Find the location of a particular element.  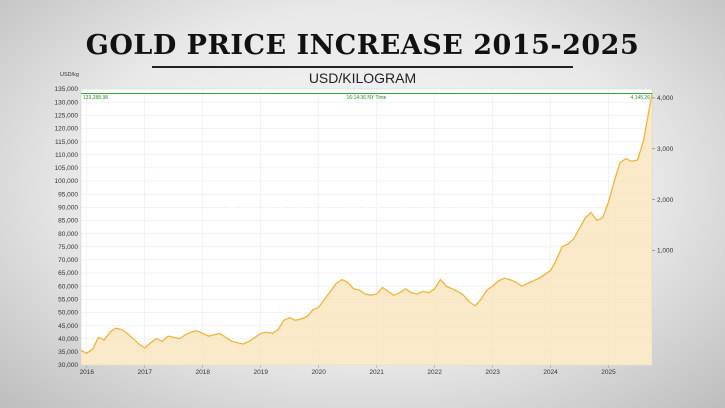

x-tick-label: 2018 is located at coordinates (203, 372).